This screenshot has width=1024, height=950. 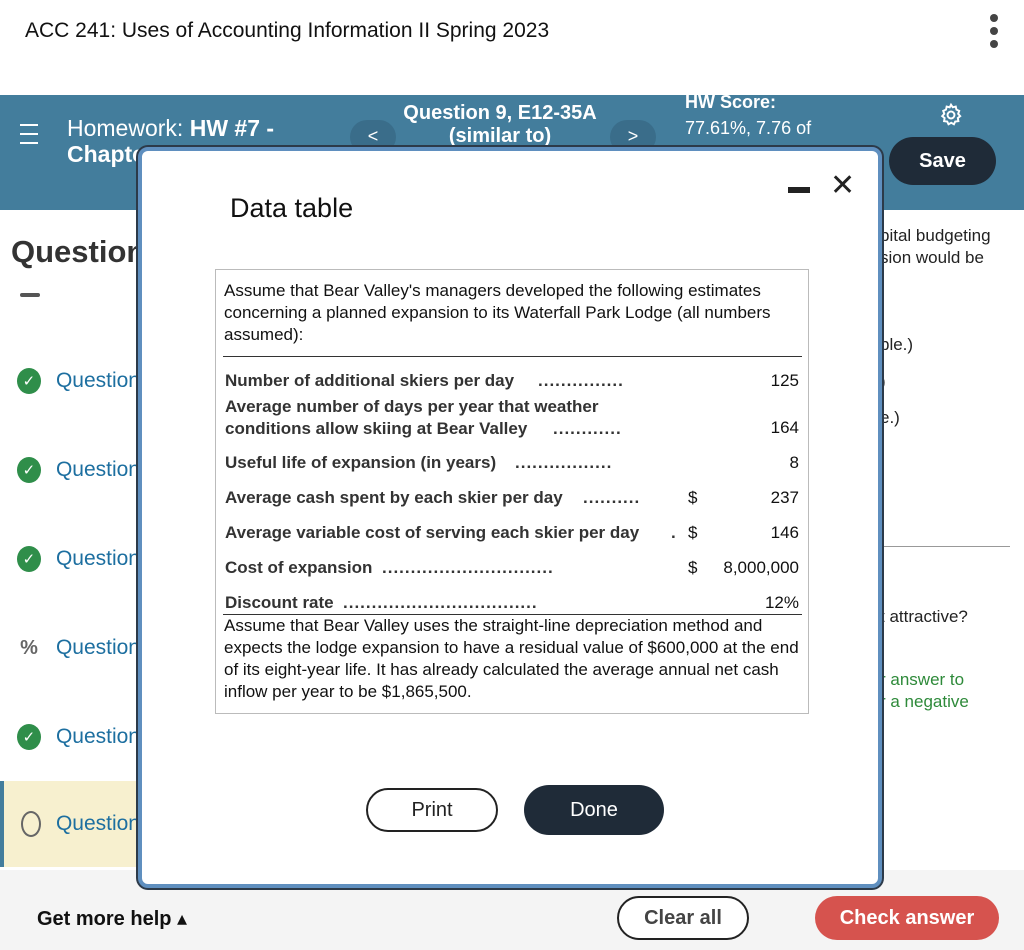 What do you see at coordinates (932, 257) in the screenshot?
I see `right-text: sion would be` at bounding box center [932, 257].